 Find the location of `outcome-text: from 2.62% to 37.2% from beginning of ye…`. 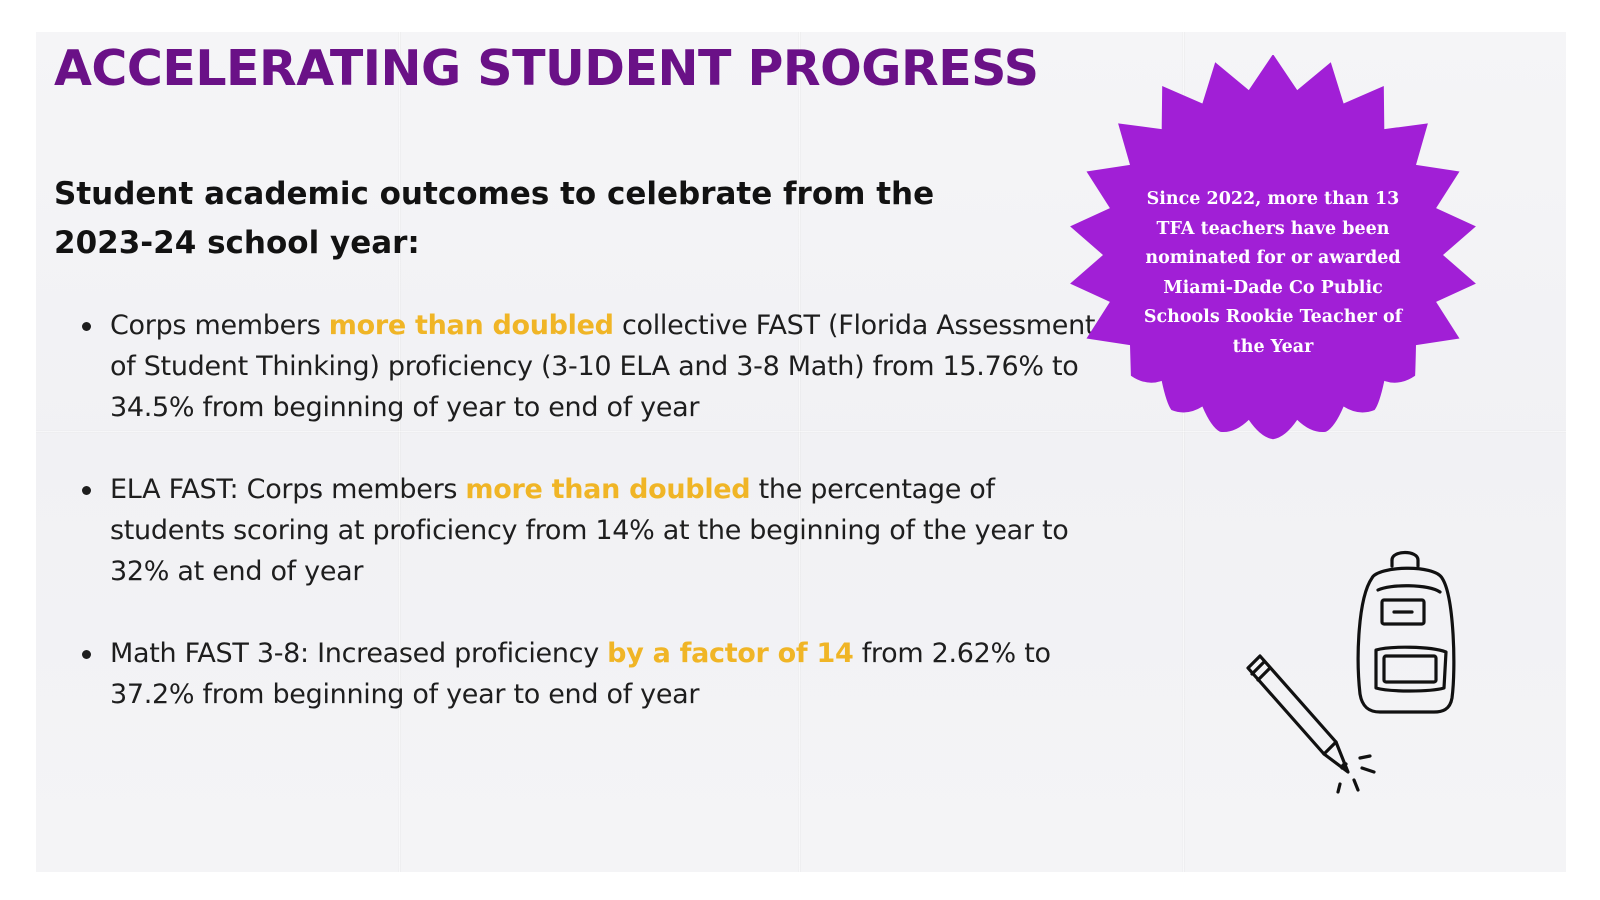

outcome-text: from 2.62% to 37.2% from beginning of ye… is located at coordinates (580, 674).